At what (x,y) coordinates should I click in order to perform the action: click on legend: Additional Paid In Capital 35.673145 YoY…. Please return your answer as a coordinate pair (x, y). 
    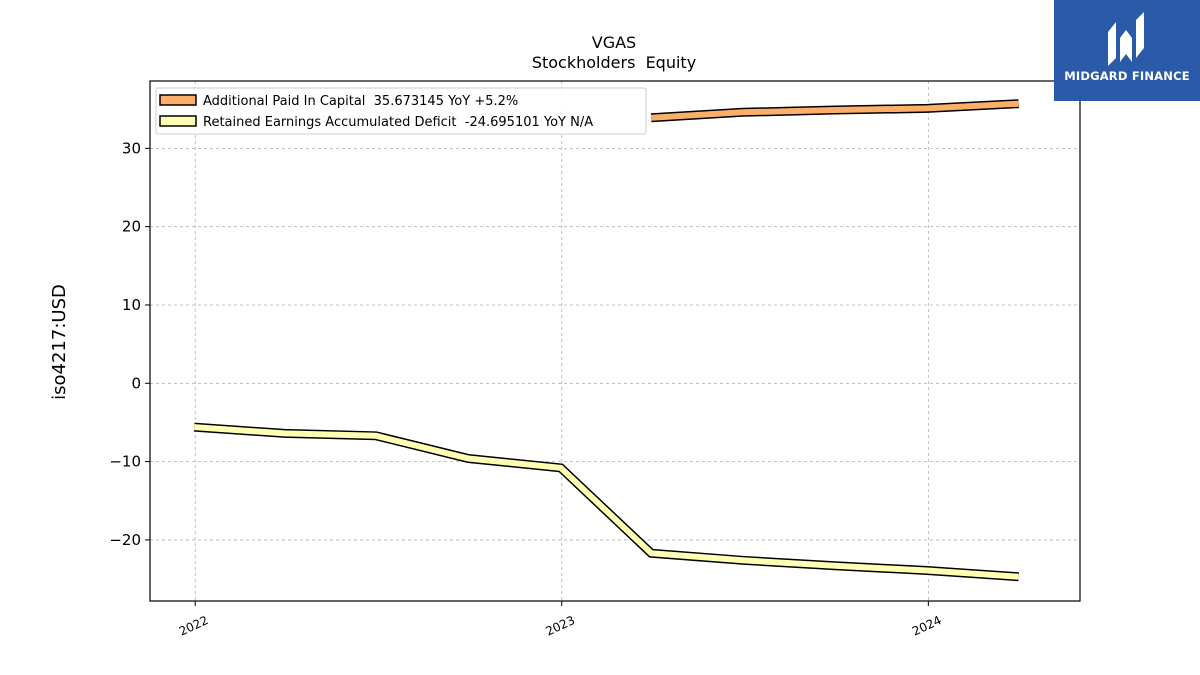
    Looking at the image, I should click on (401, 111).